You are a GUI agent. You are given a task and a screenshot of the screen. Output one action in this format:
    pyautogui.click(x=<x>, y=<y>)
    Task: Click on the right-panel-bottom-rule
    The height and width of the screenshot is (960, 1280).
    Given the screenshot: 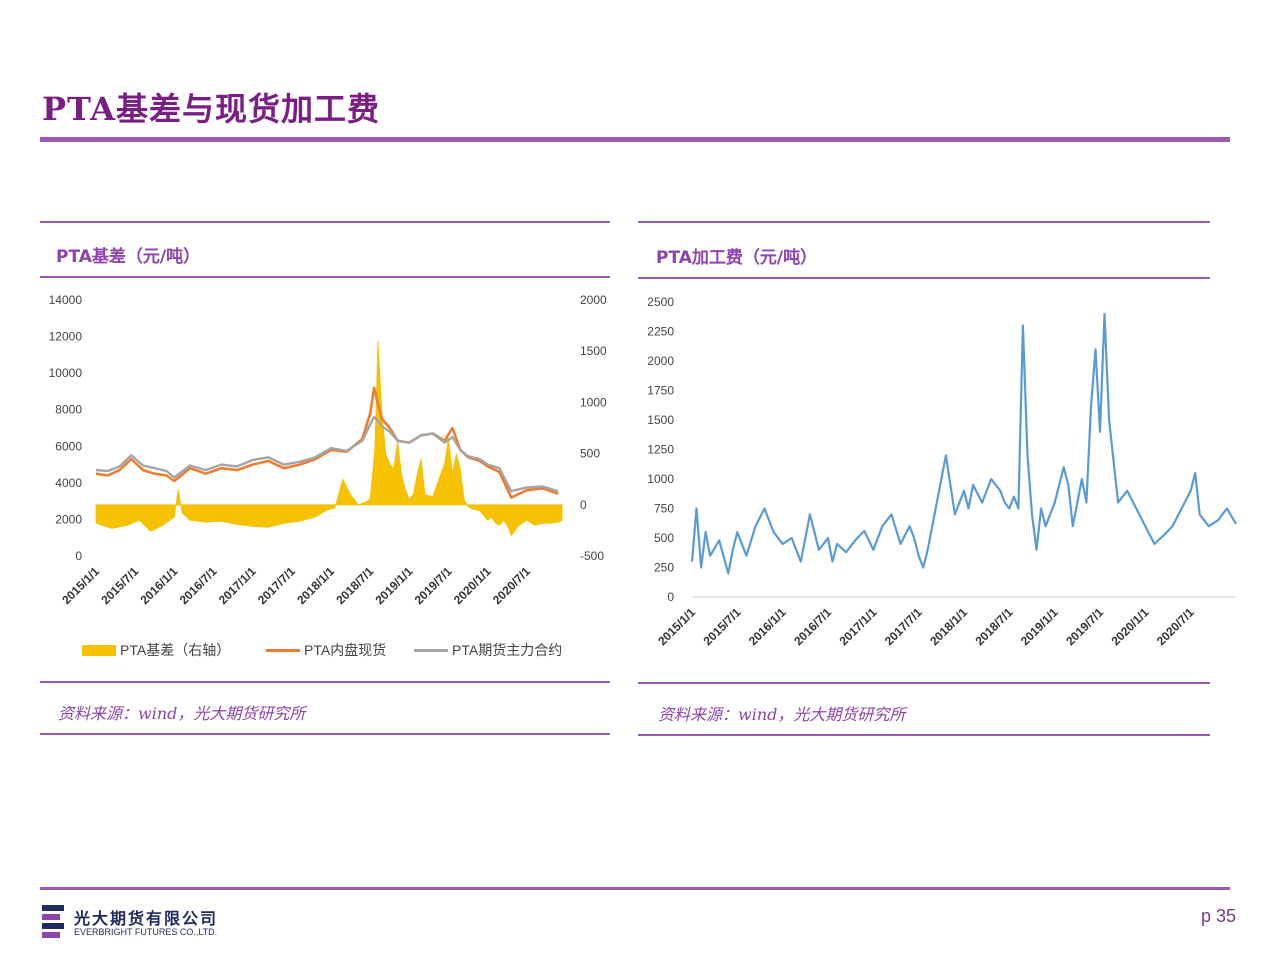 What is the action you would take?
    pyautogui.click(x=924, y=735)
    